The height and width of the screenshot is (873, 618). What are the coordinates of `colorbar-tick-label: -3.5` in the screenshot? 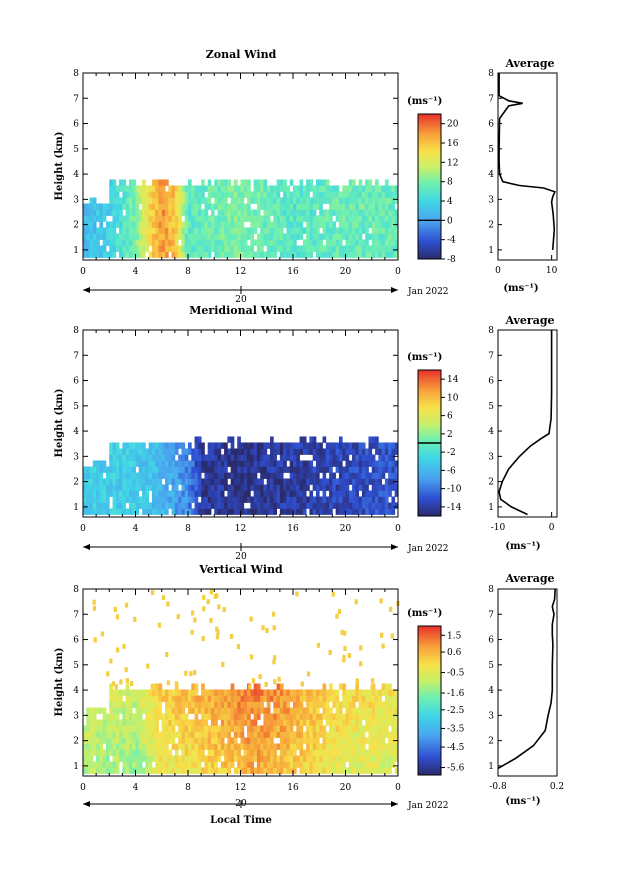 It's located at (456, 729).